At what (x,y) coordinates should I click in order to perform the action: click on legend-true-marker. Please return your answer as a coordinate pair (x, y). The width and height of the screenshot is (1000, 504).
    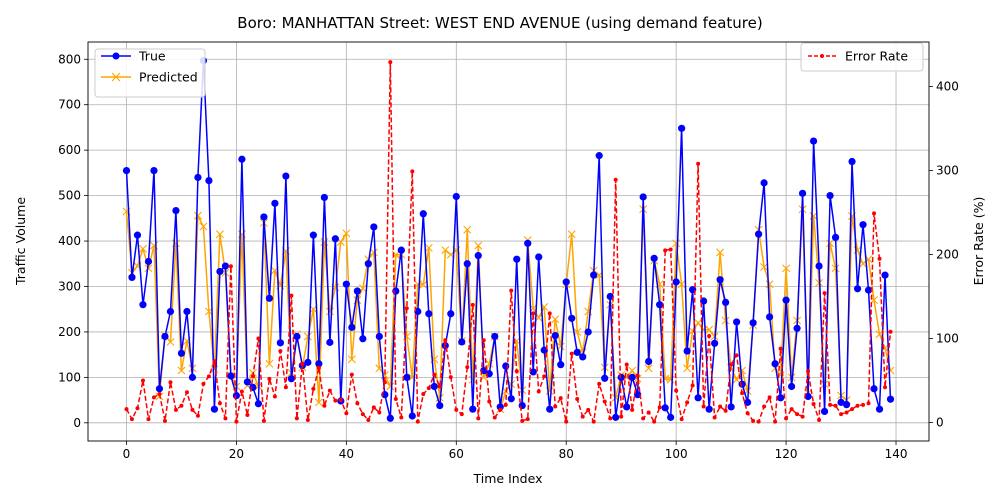
    Looking at the image, I should click on (116, 56).